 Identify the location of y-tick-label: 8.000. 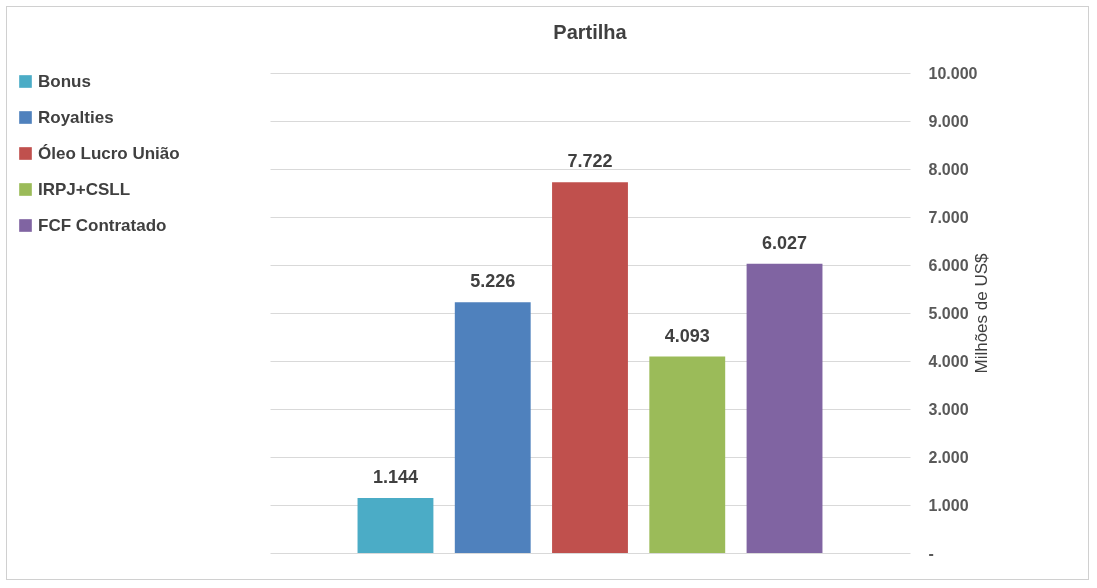
(948, 169).